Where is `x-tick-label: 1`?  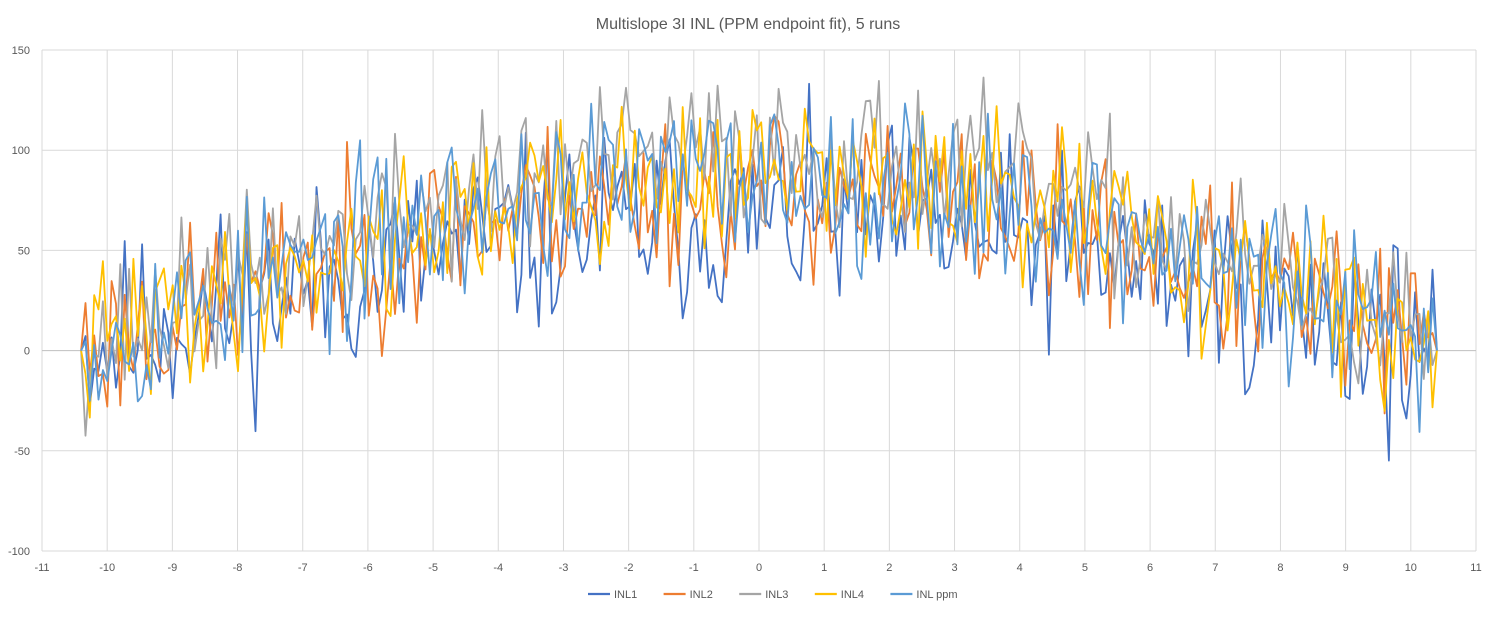 x-tick-label: 1 is located at coordinates (824, 568).